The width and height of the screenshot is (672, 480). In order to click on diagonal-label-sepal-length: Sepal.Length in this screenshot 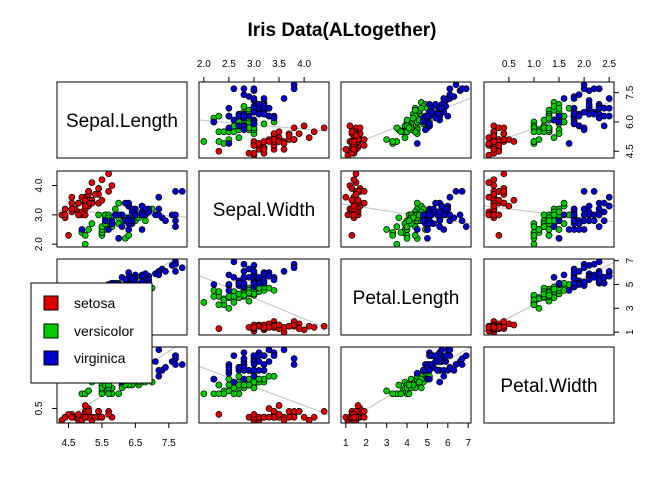, I will do `click(122, 121)`.